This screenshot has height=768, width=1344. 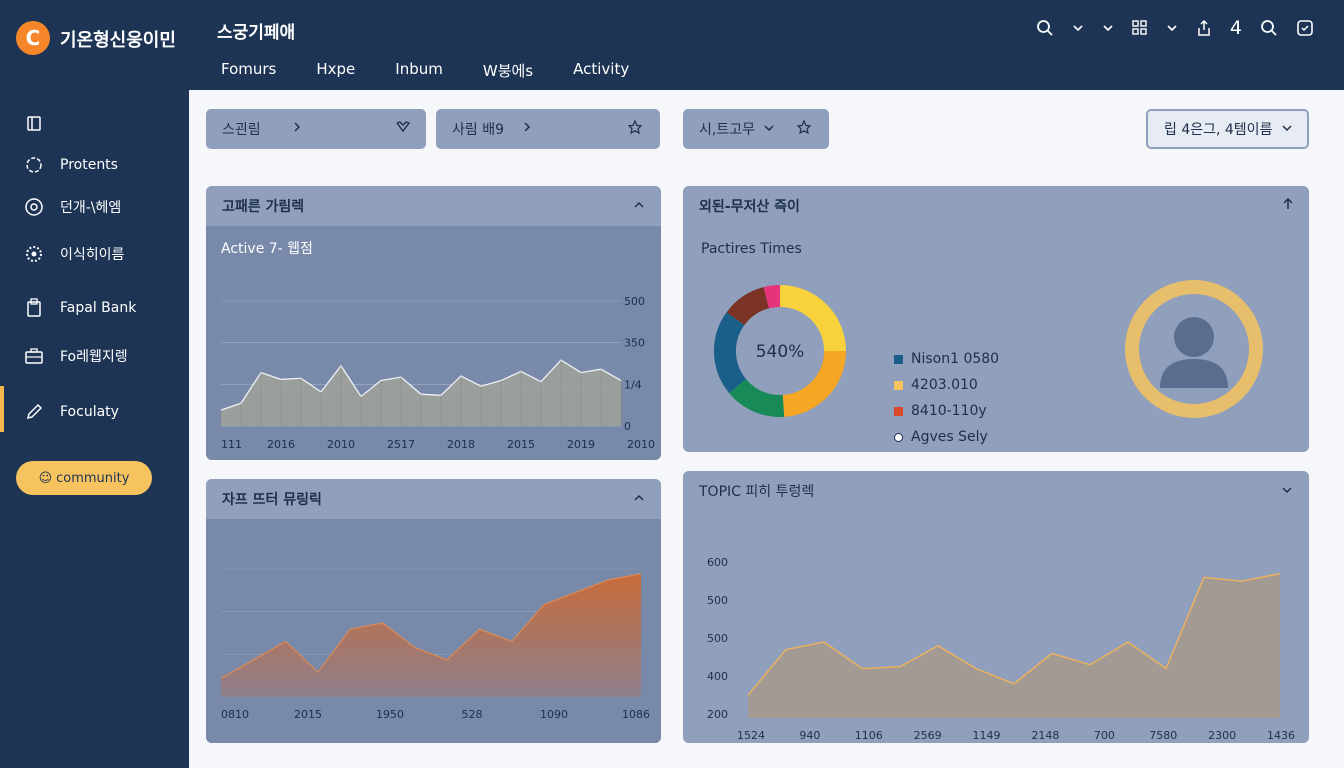 What do you see at coordinates (336, 69) in the screenshot?
I see `nav-hope: Hxpe` at bounding box center [336, 69].